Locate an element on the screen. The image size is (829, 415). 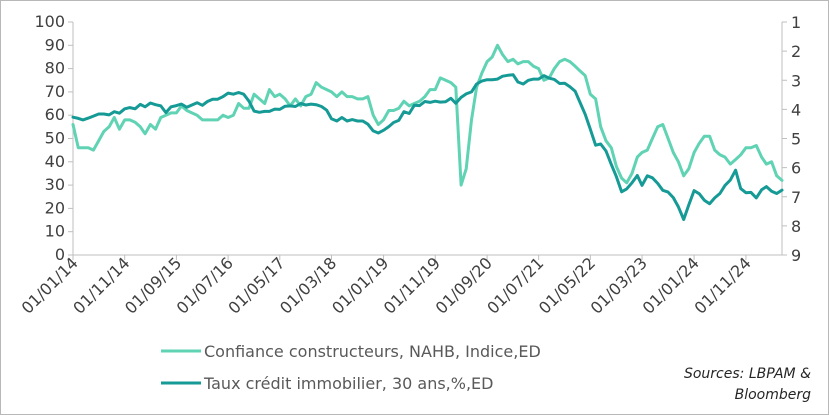
x-tick-label: 01/11/24 is located at coordinates (723, 285).